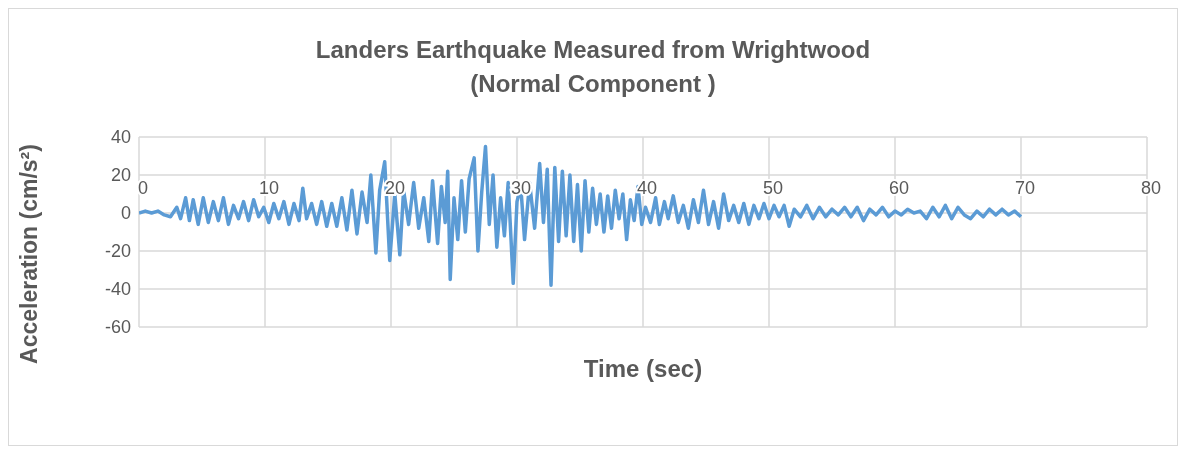 This screenshot has height=454, width=1186. What do you see at coordinates (1151, 187) in the screenshot?
I see `x-tick-label: 80` at bounding box center [1151, 187].